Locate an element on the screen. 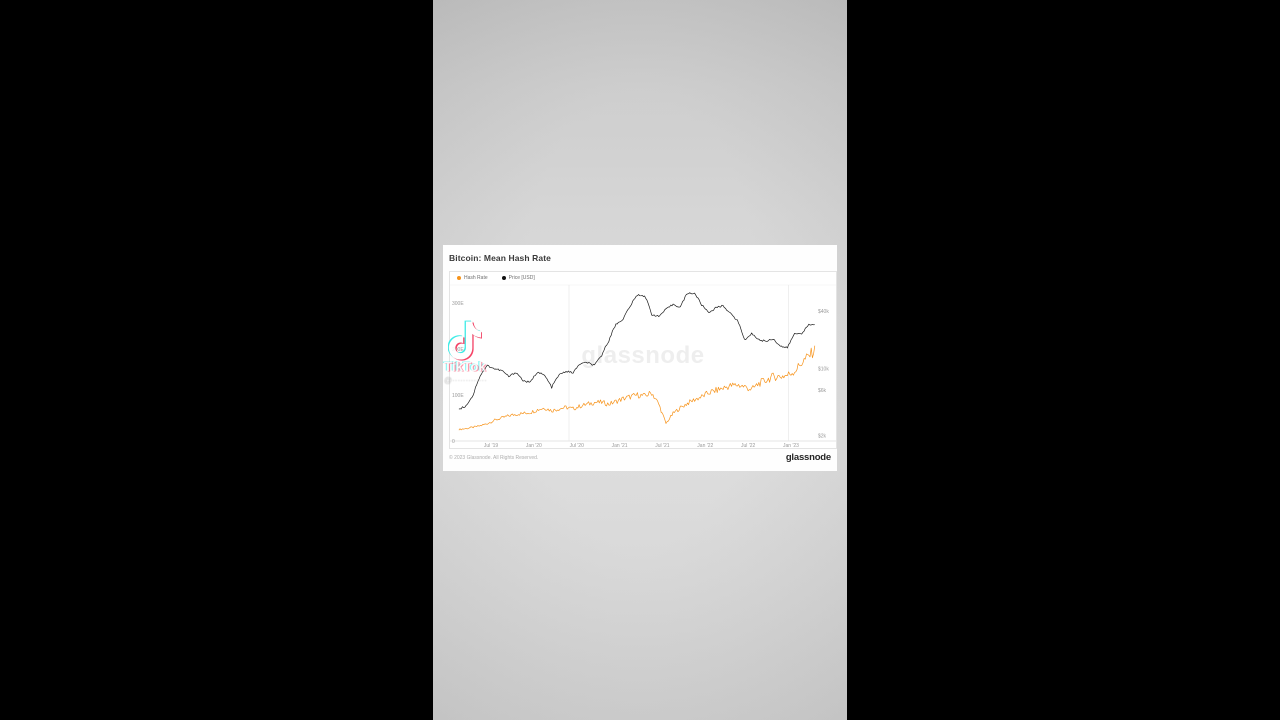  svg-text: $2k is located at coordinates (822, 437).